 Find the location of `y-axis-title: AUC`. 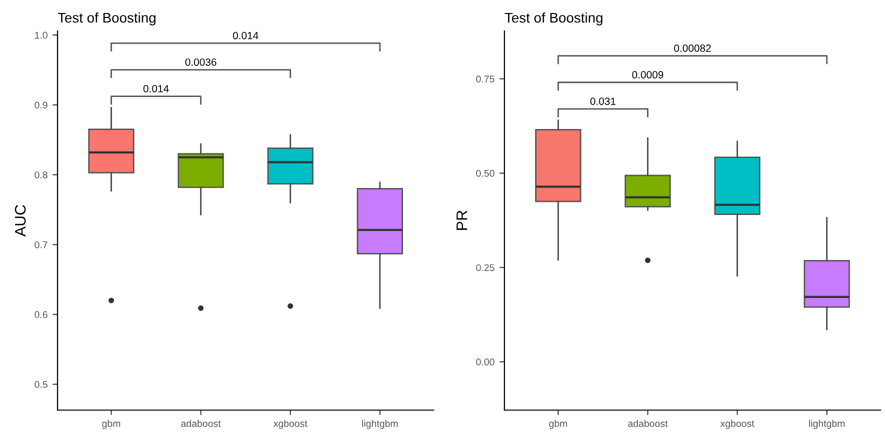

y-axis-title: AUC is located at coordinates (20, 220).